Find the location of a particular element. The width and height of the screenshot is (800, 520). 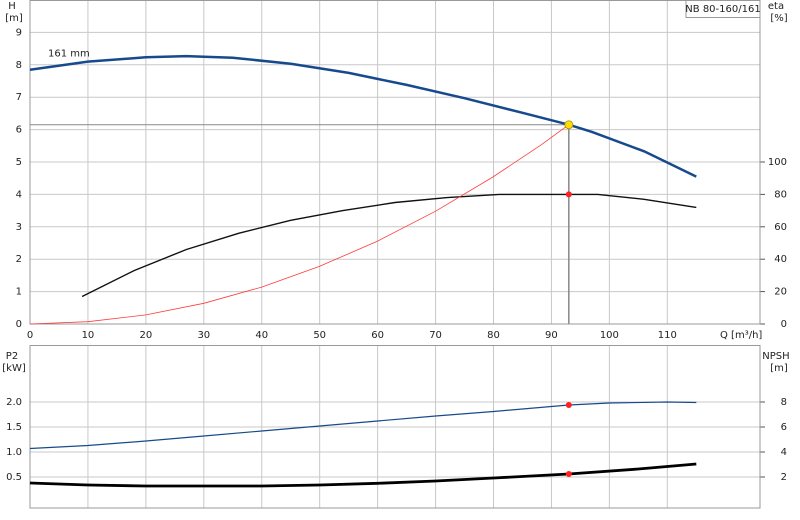

y2-tick-label: 4 is located at coordinates (784, 452).